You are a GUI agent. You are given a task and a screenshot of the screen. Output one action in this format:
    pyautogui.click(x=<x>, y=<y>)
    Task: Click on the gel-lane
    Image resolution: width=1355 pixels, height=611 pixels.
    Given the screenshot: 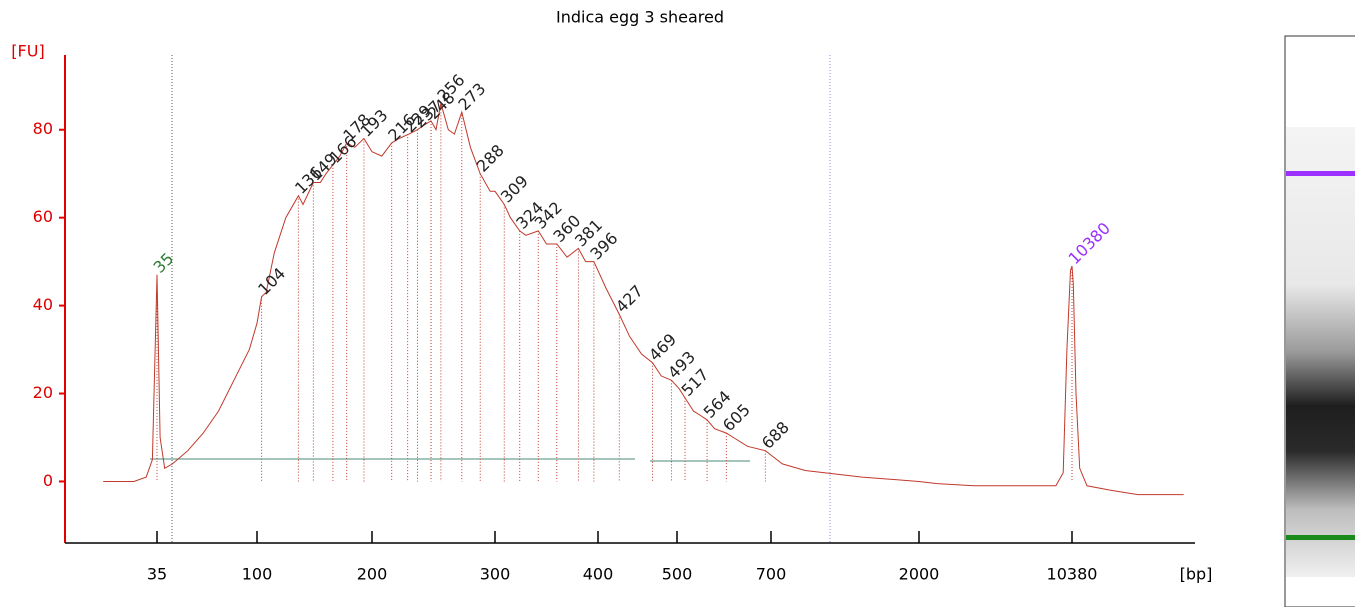 What is the action you would take?
    pyautogui.click(x=1319, y=321)
    